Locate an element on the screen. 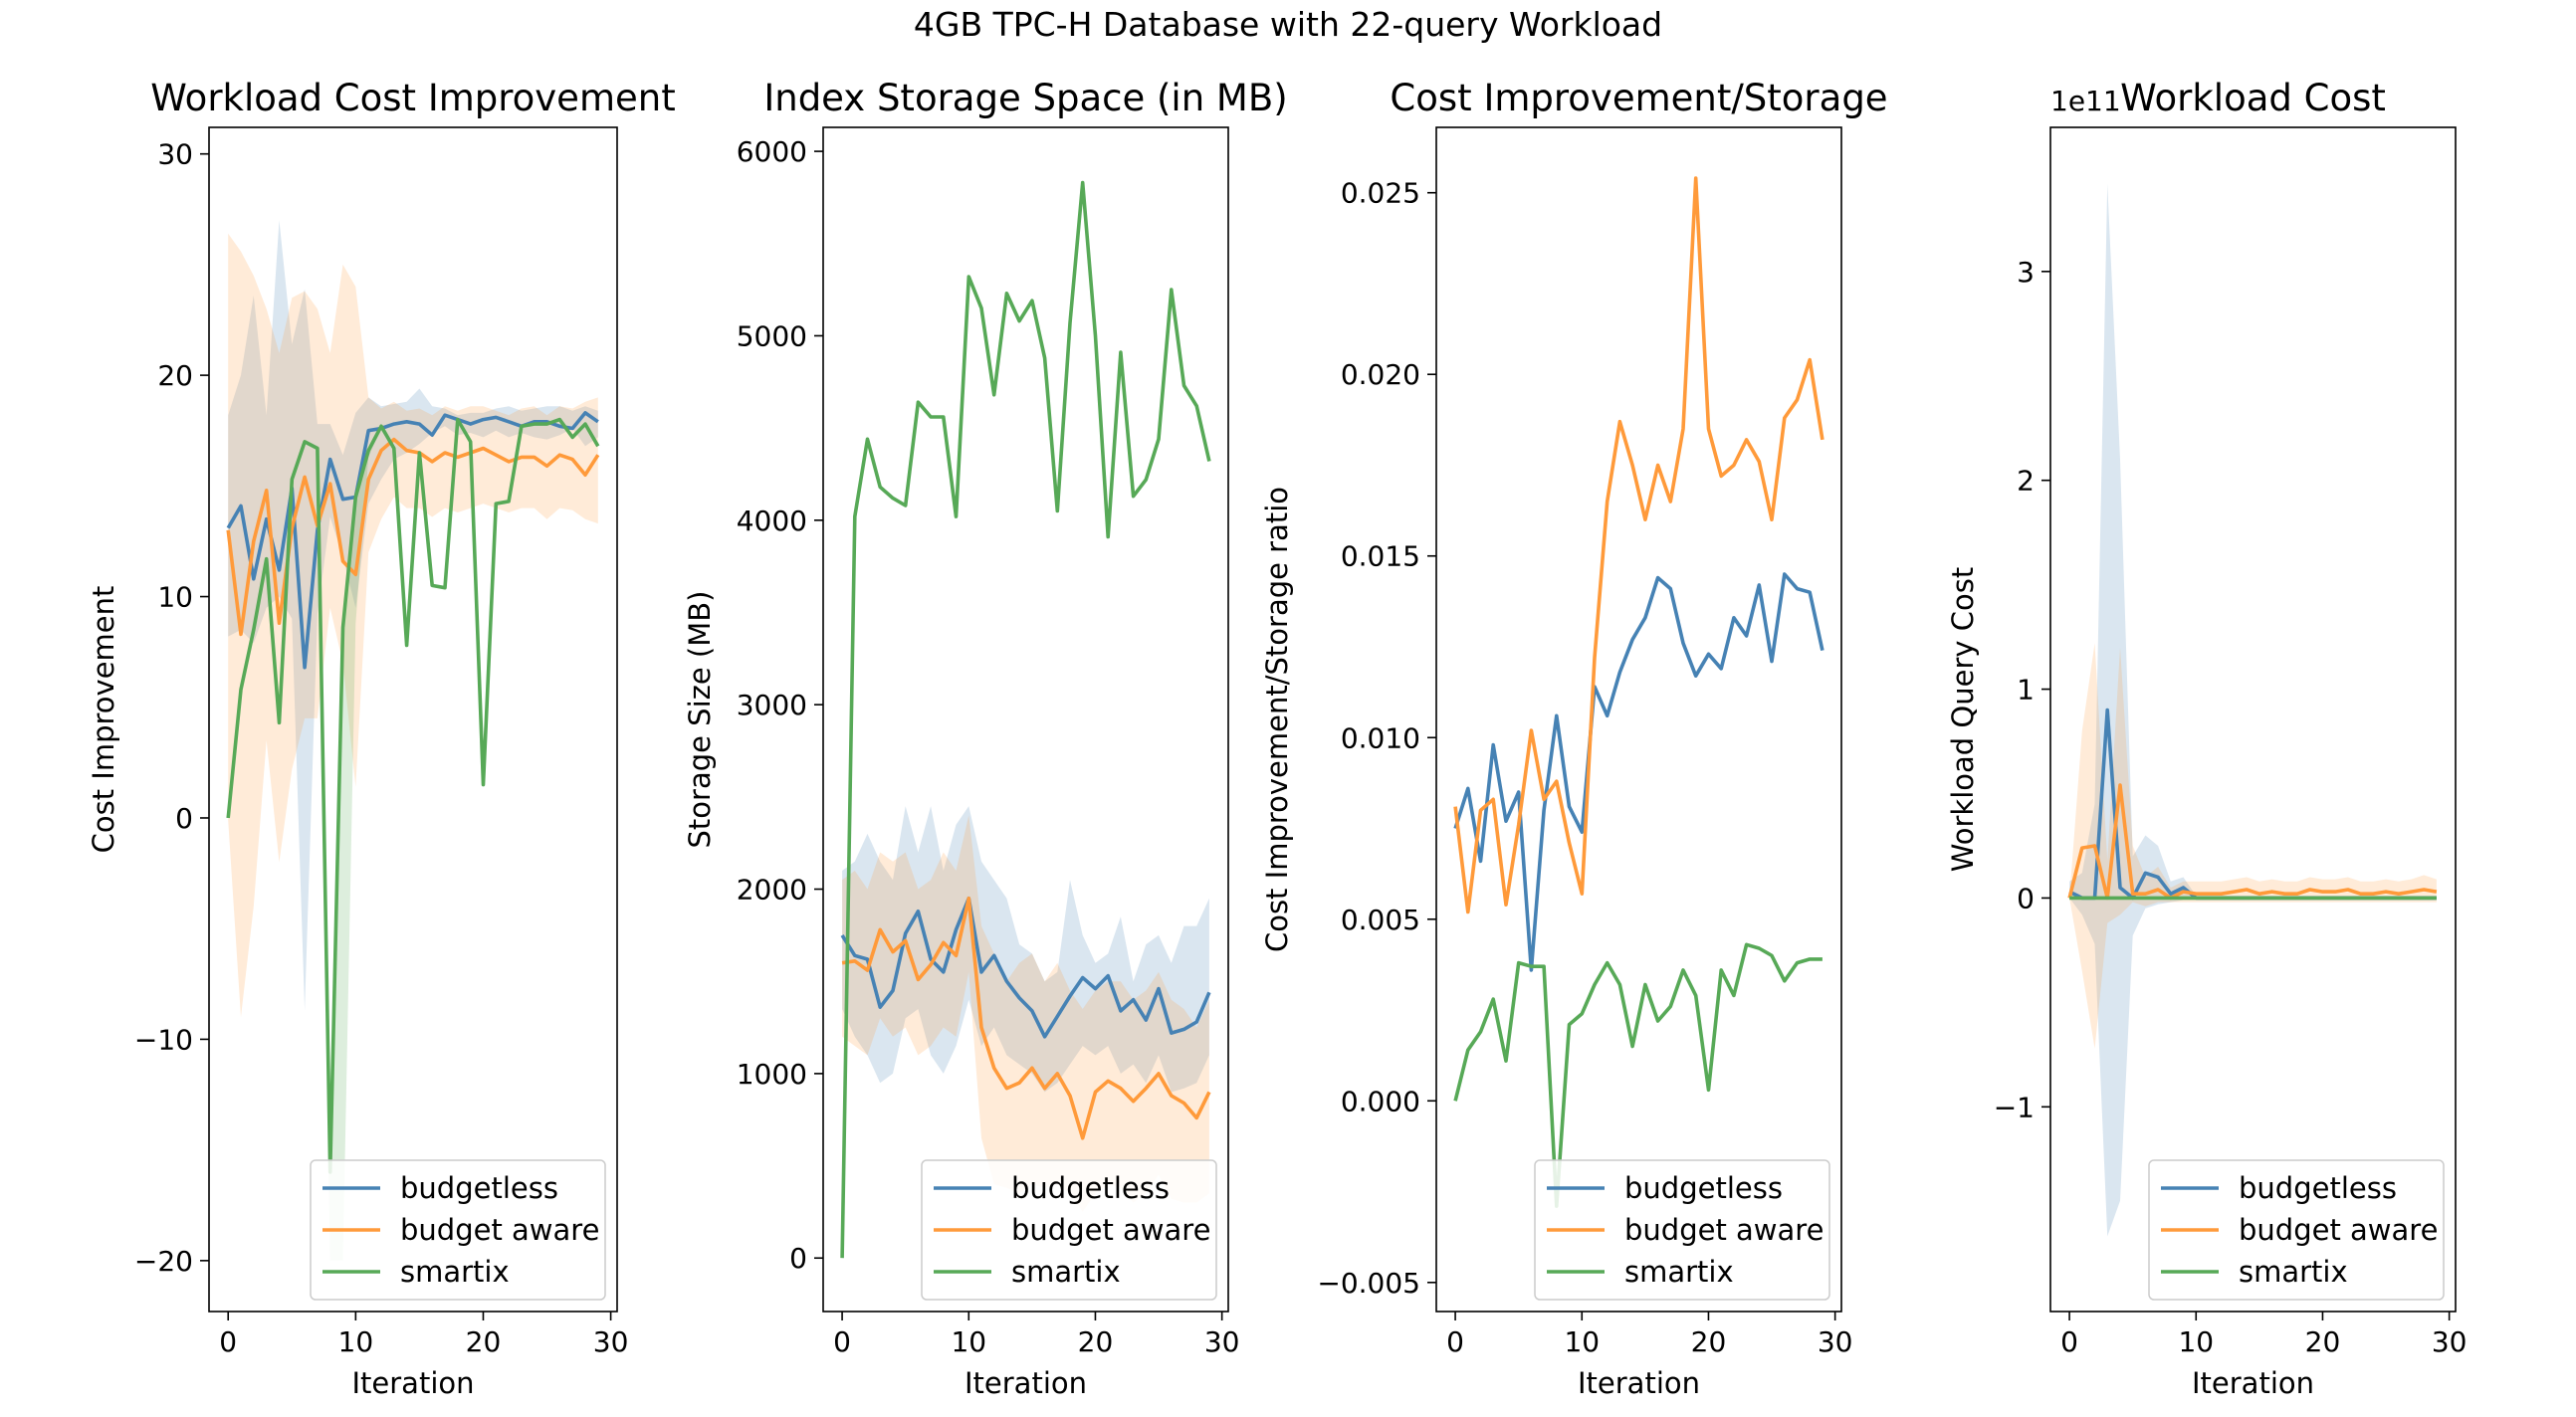 This screenshot has height=1417, width=2576. y-axis-offset-text: 1e11 is located at coordinates (2085, 101).